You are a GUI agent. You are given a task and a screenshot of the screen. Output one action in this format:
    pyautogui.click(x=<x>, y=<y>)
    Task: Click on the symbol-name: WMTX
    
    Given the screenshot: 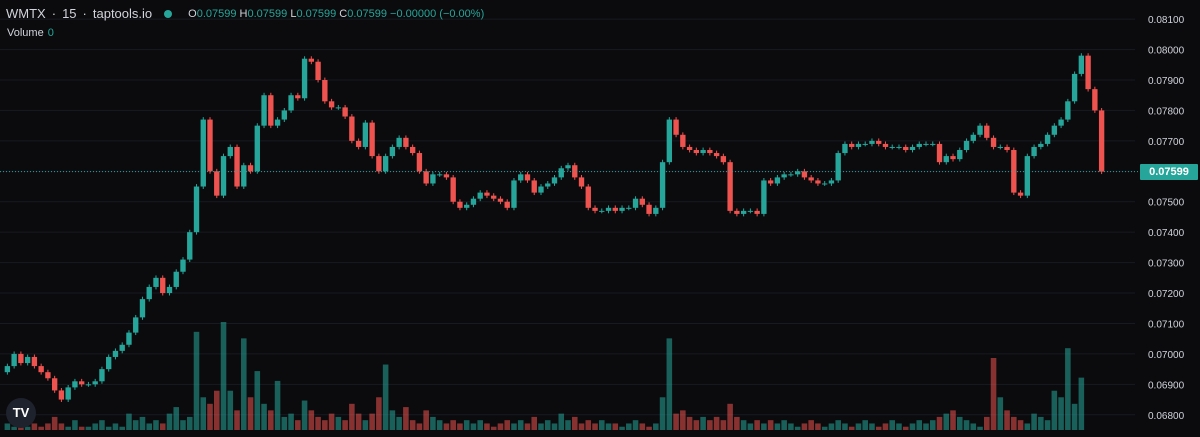 What is the action you would take?
    pyautogui.click(x=26, y=13)
    